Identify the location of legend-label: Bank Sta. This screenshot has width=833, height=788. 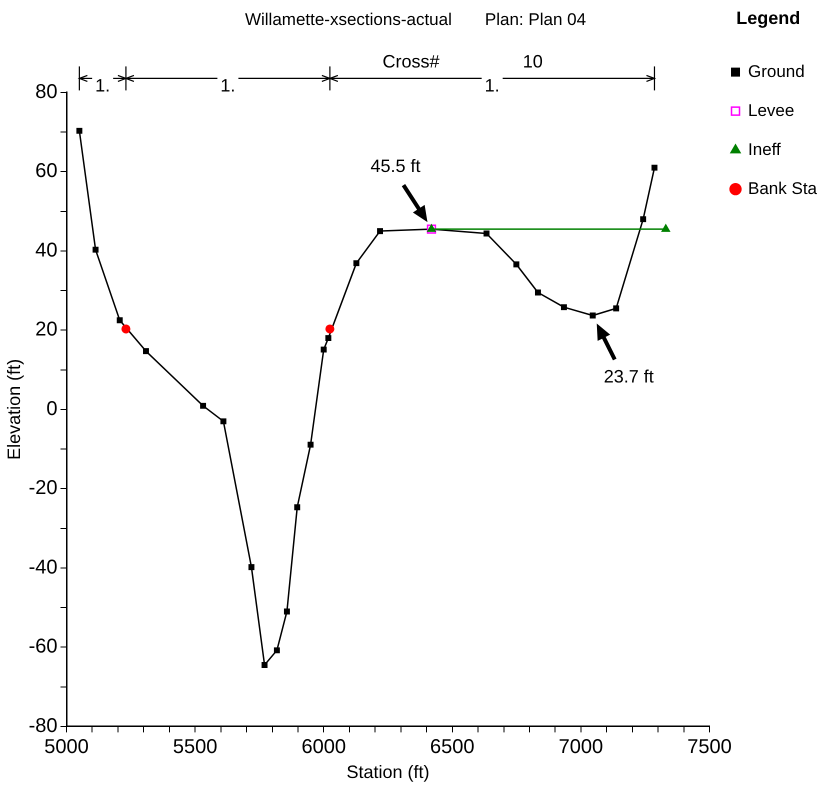
(783, 188).